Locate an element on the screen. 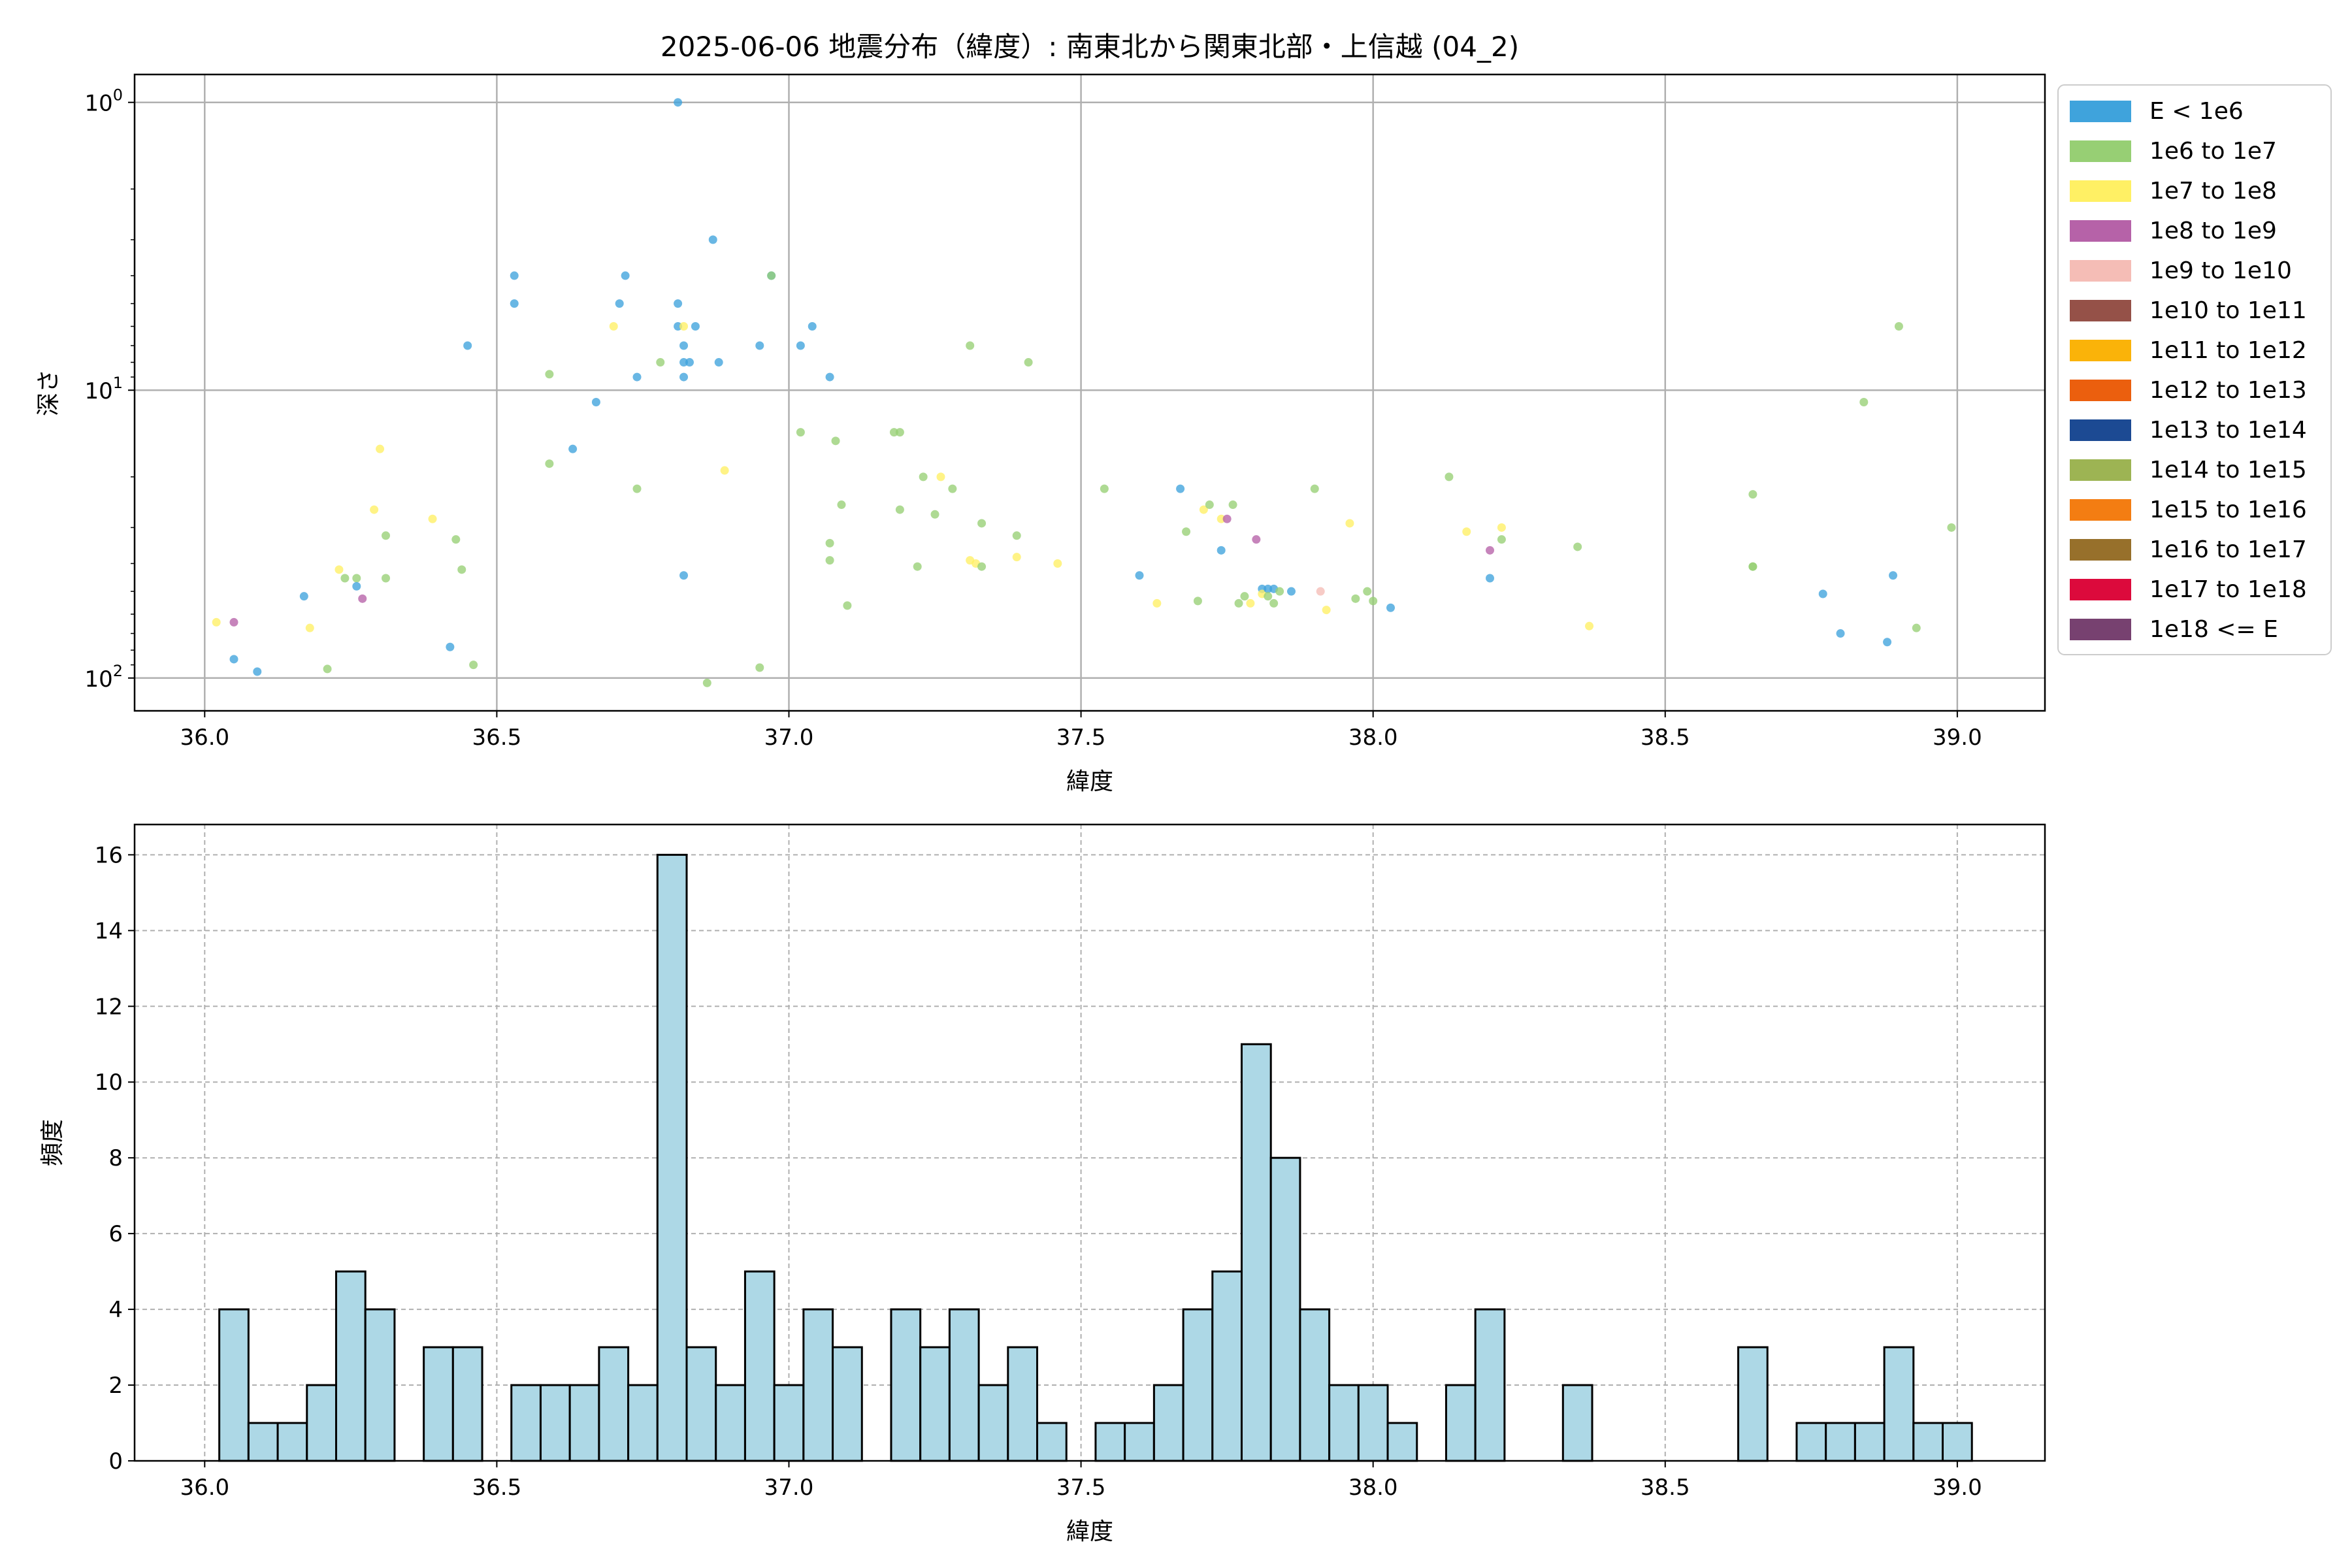 The width and height of the screenshot is (2352, 1568). histogram-x-tick-label: 37.0 is located at coordinates (789, 1488).